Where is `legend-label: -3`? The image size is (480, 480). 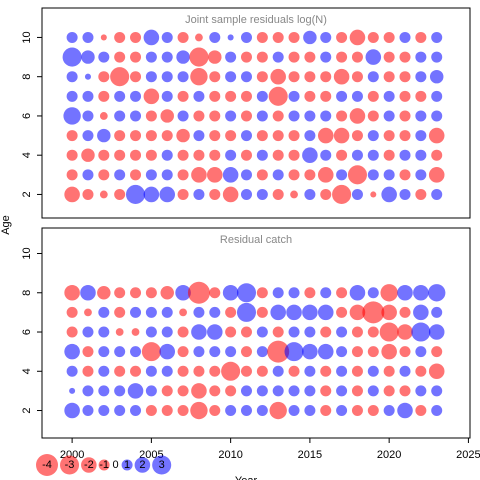 legend-label: -3 is located at coordinates (70, 465).